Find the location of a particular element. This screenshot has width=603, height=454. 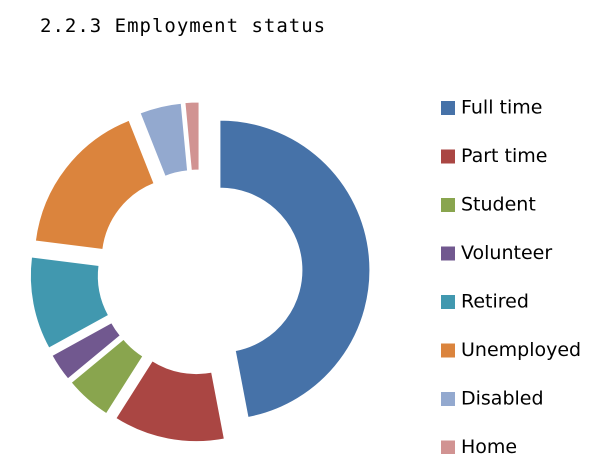

legend-label: Volunteer is located at coordinates (506, 253).